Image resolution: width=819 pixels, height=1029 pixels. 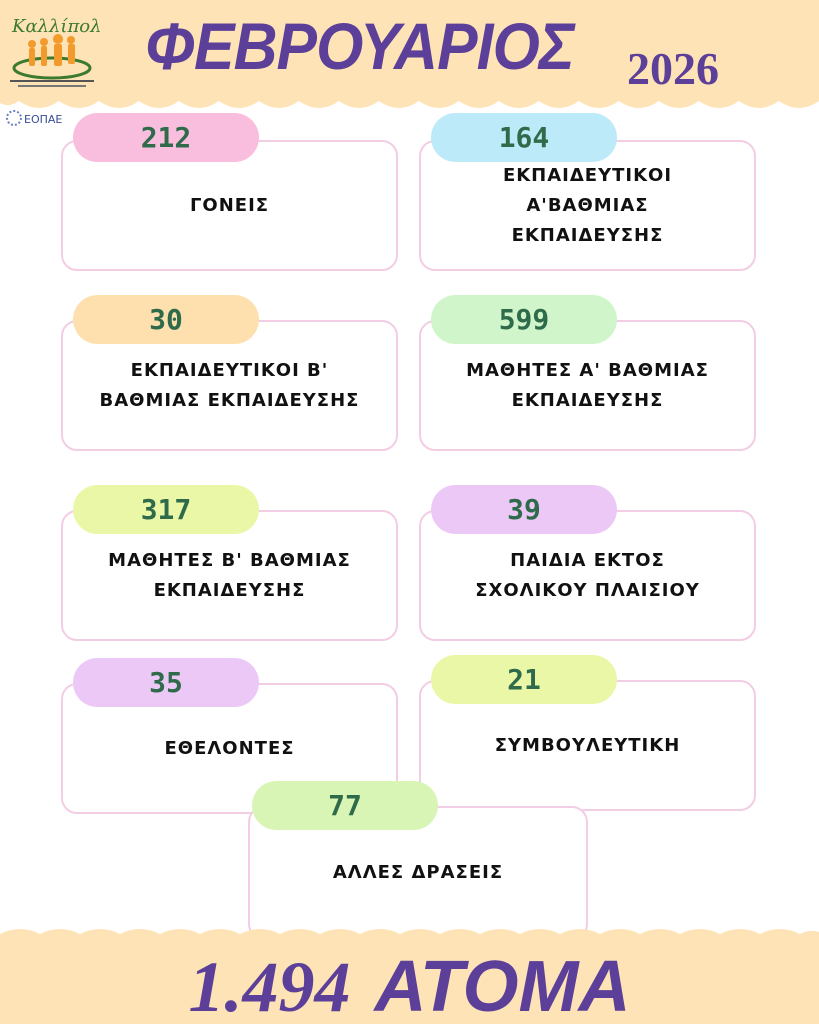 I want to click on stat-value-pill: 77, so click(x=345, y=805).